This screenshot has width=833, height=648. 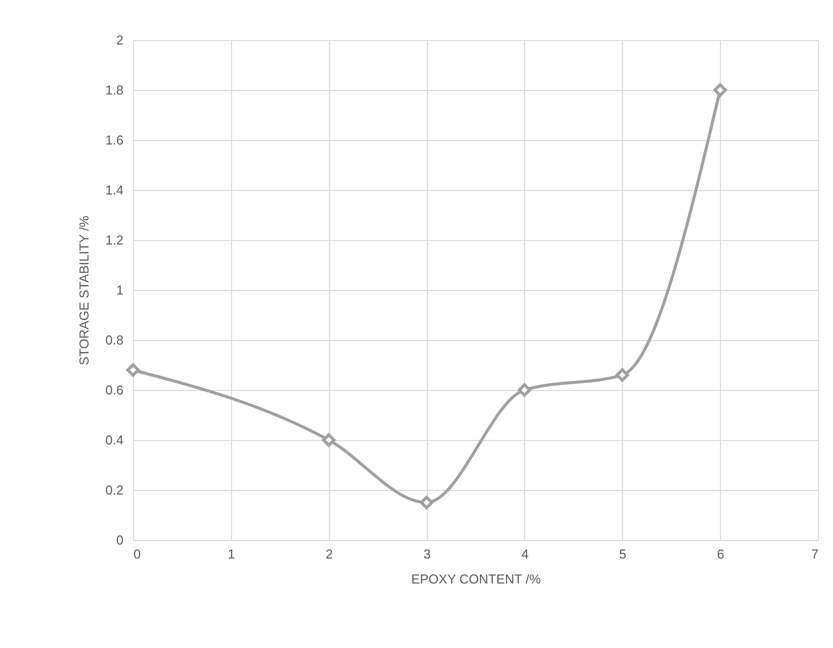 What do you see at coordinates (114, 190) in the screenshot?
I see `y-tick-label: 1.4` at bounding box center [114, 190].